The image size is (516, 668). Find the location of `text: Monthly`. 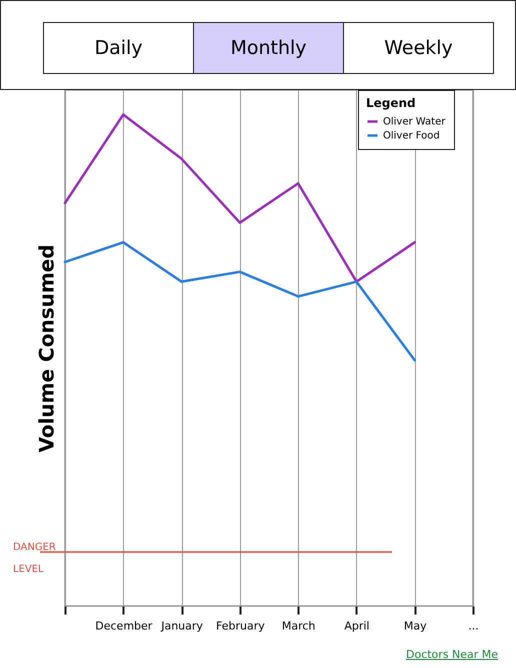

text: Monthly is located at coordinates (269, 48).